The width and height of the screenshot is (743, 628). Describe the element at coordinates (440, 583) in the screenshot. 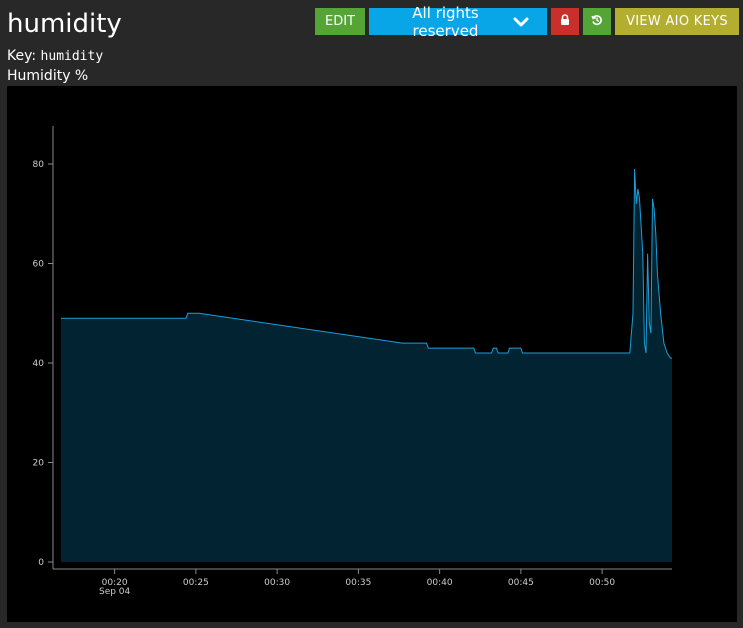

I see `x-tick-label: 00:40` at that location.